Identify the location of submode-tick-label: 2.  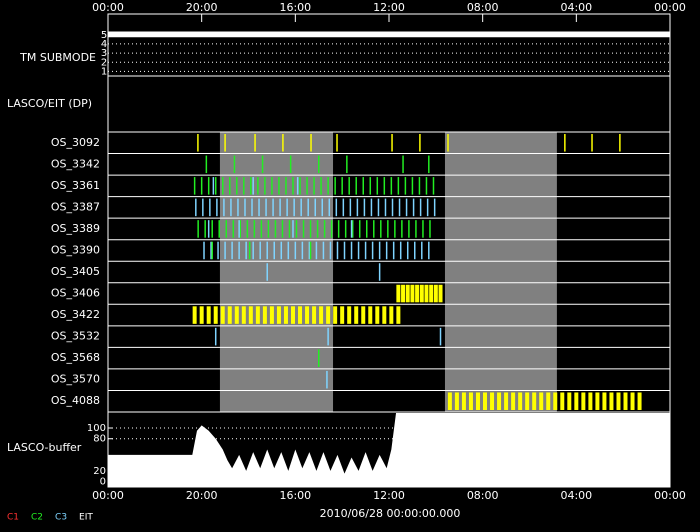
(104, 62).